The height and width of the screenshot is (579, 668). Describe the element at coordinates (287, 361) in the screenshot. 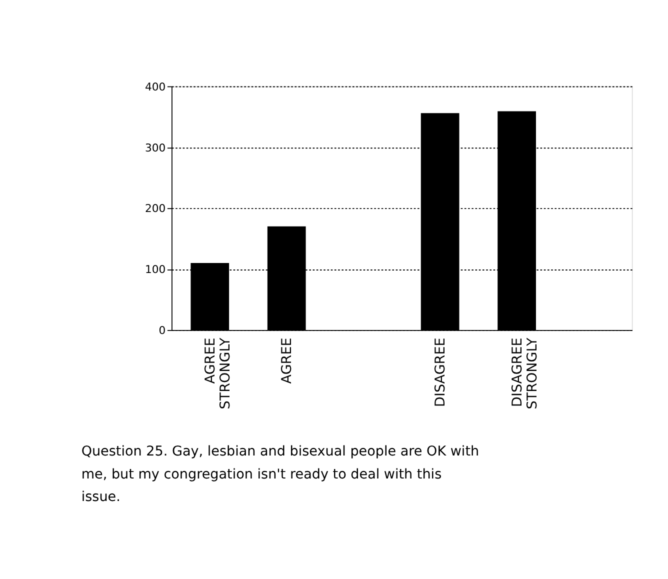

I see `x-tick-label: AGREE` at that location.